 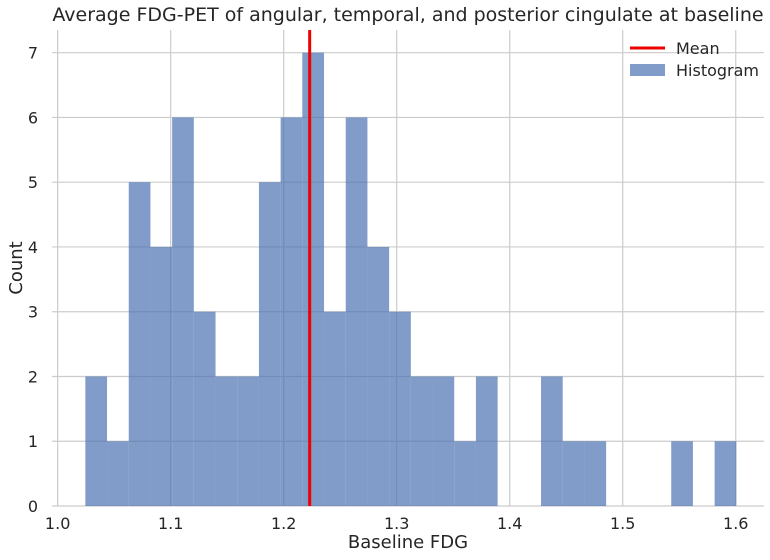 I want to click on x-tick-label: 1.4, so click(x=509, y=523).